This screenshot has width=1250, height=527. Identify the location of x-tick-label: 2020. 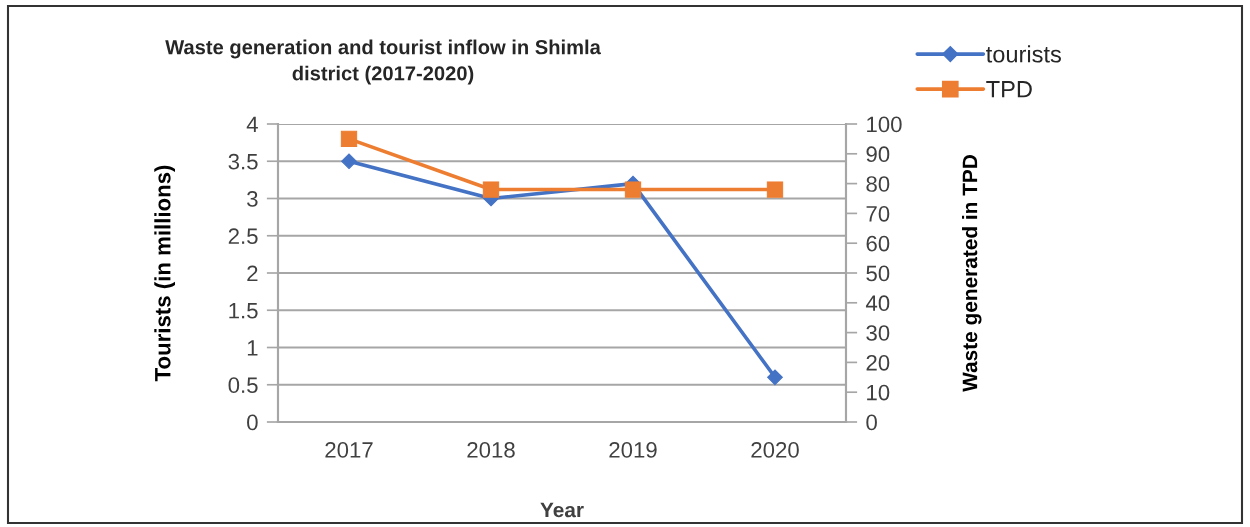
(775, 450).